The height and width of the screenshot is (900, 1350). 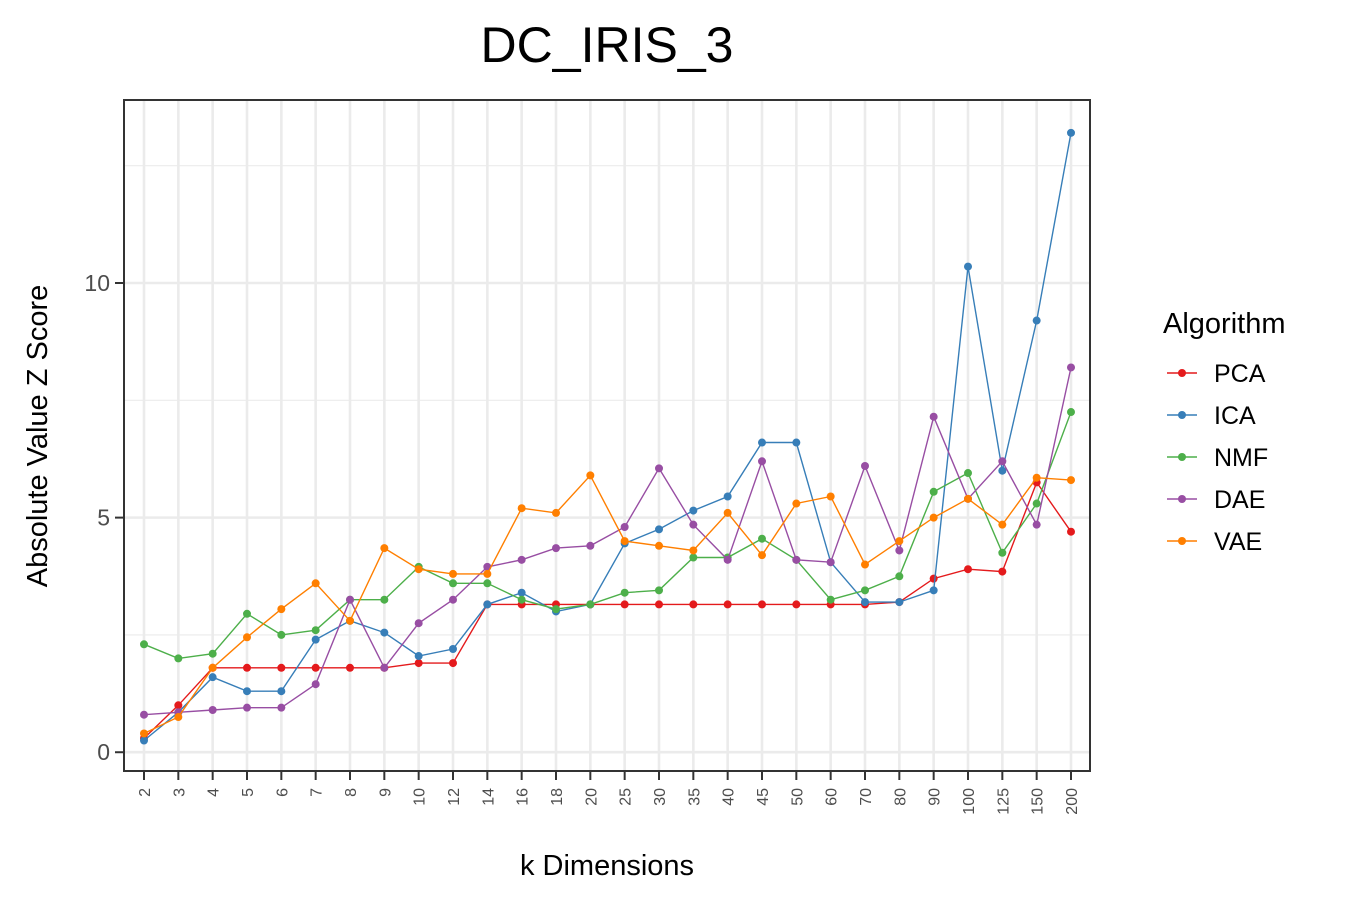 What do you see at coordinates (1003, 801) in the screenshot?
I see `x-tick-label: 125` at bounding box center [1003, 801].